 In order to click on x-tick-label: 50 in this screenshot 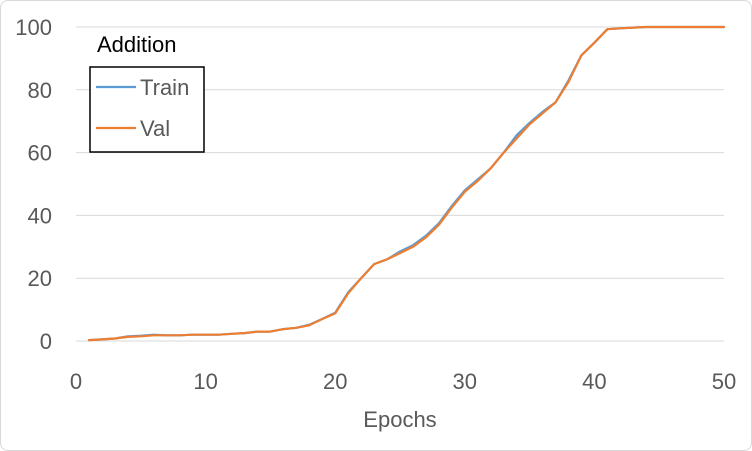, I will do `click(724, 381)`.